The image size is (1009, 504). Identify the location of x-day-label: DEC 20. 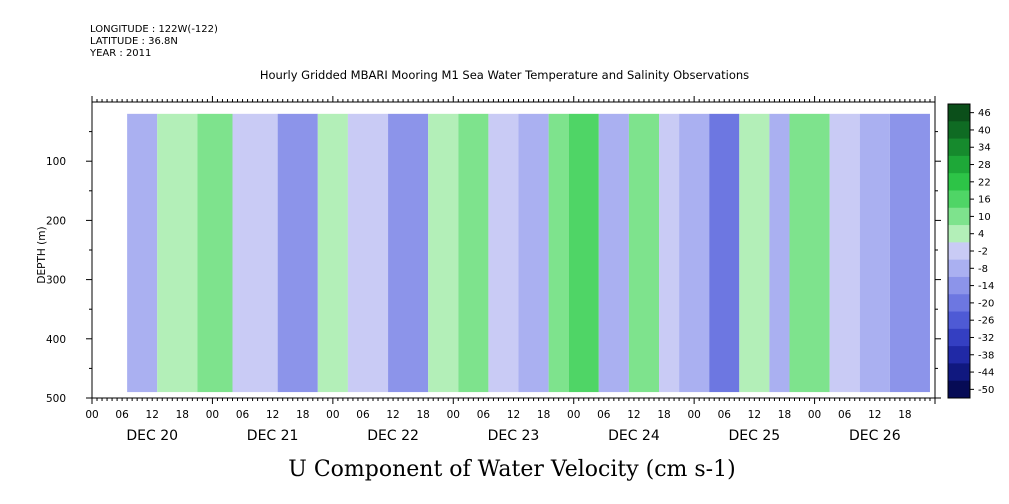
(152, 436).